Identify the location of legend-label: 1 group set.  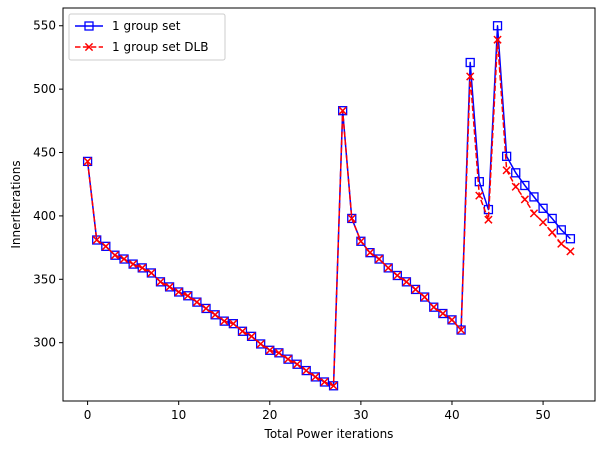
(146, 26).